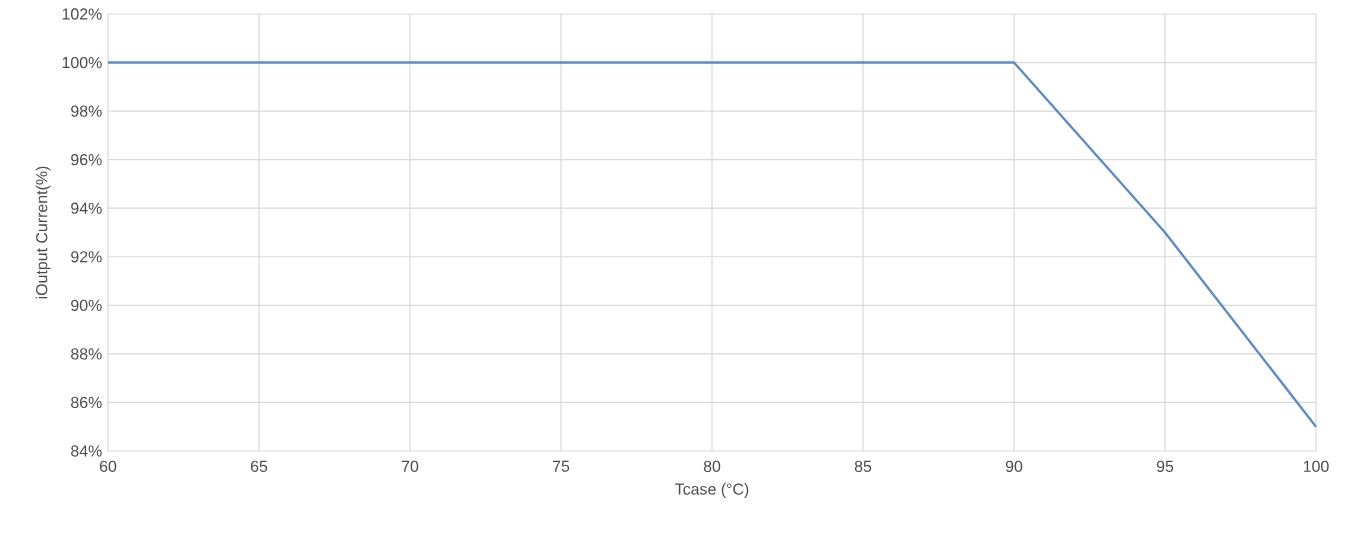  What do you see at coordinates (86, 451) in the screenshot?
I see `y-tick-label: 84%` at bounding box center [86, 451].